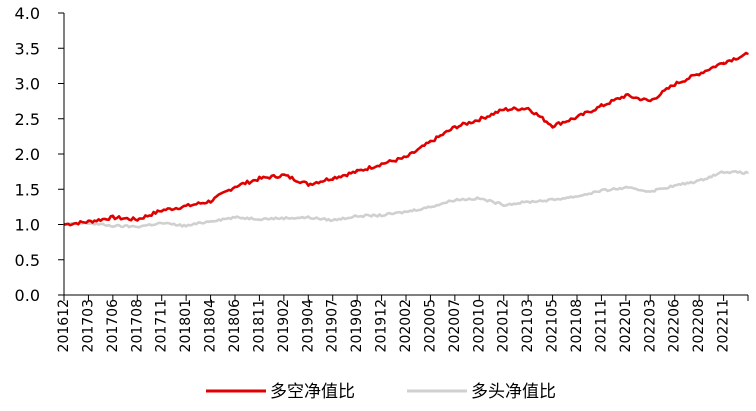 The height and width of the screenshot is (411, 756). Describe the element at coordinates (553, 325) in the screenshot. I see `x-tick-label: 202105` at that location.